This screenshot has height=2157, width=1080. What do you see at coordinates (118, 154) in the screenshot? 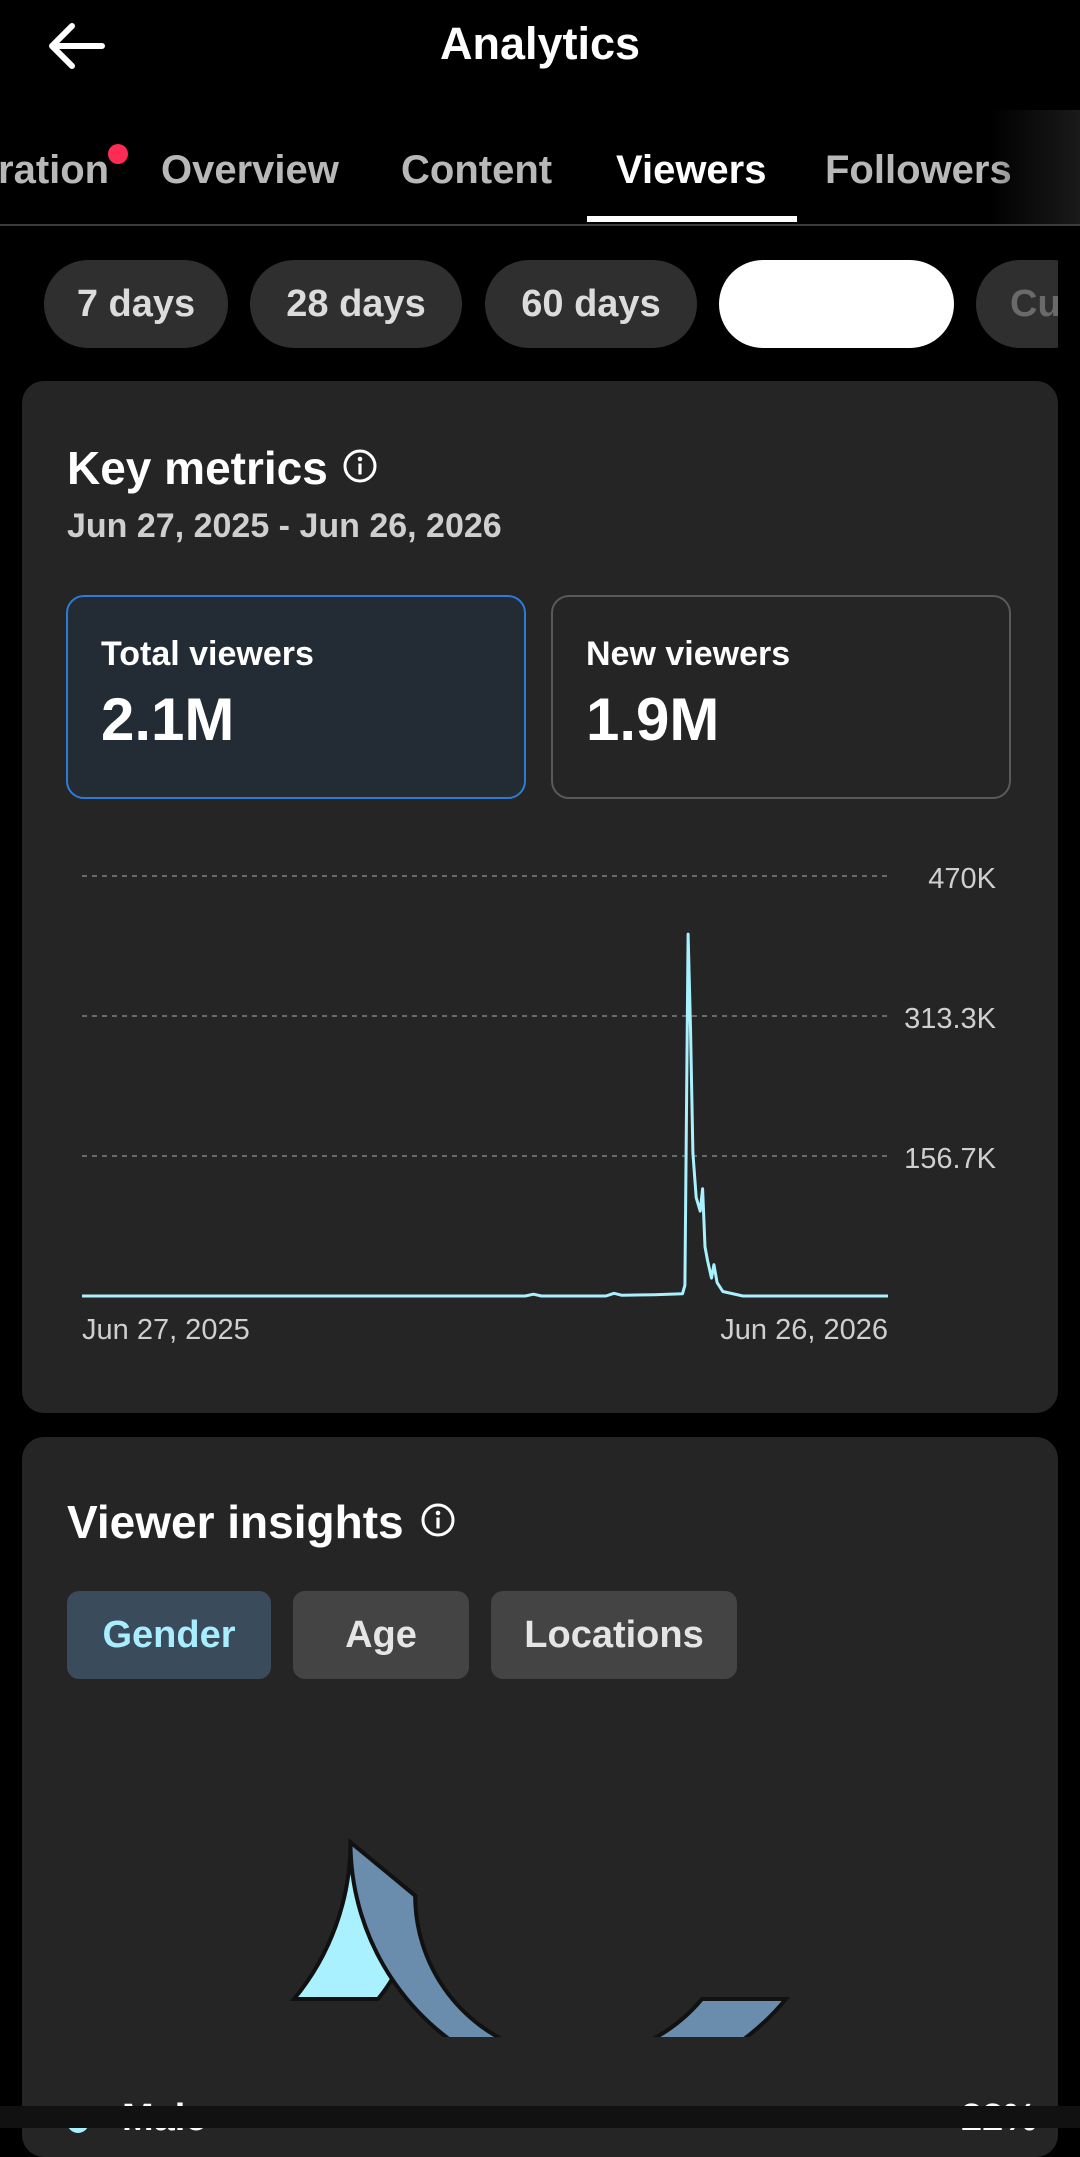
I see `notification-dot` at bounding box center [118, 154].